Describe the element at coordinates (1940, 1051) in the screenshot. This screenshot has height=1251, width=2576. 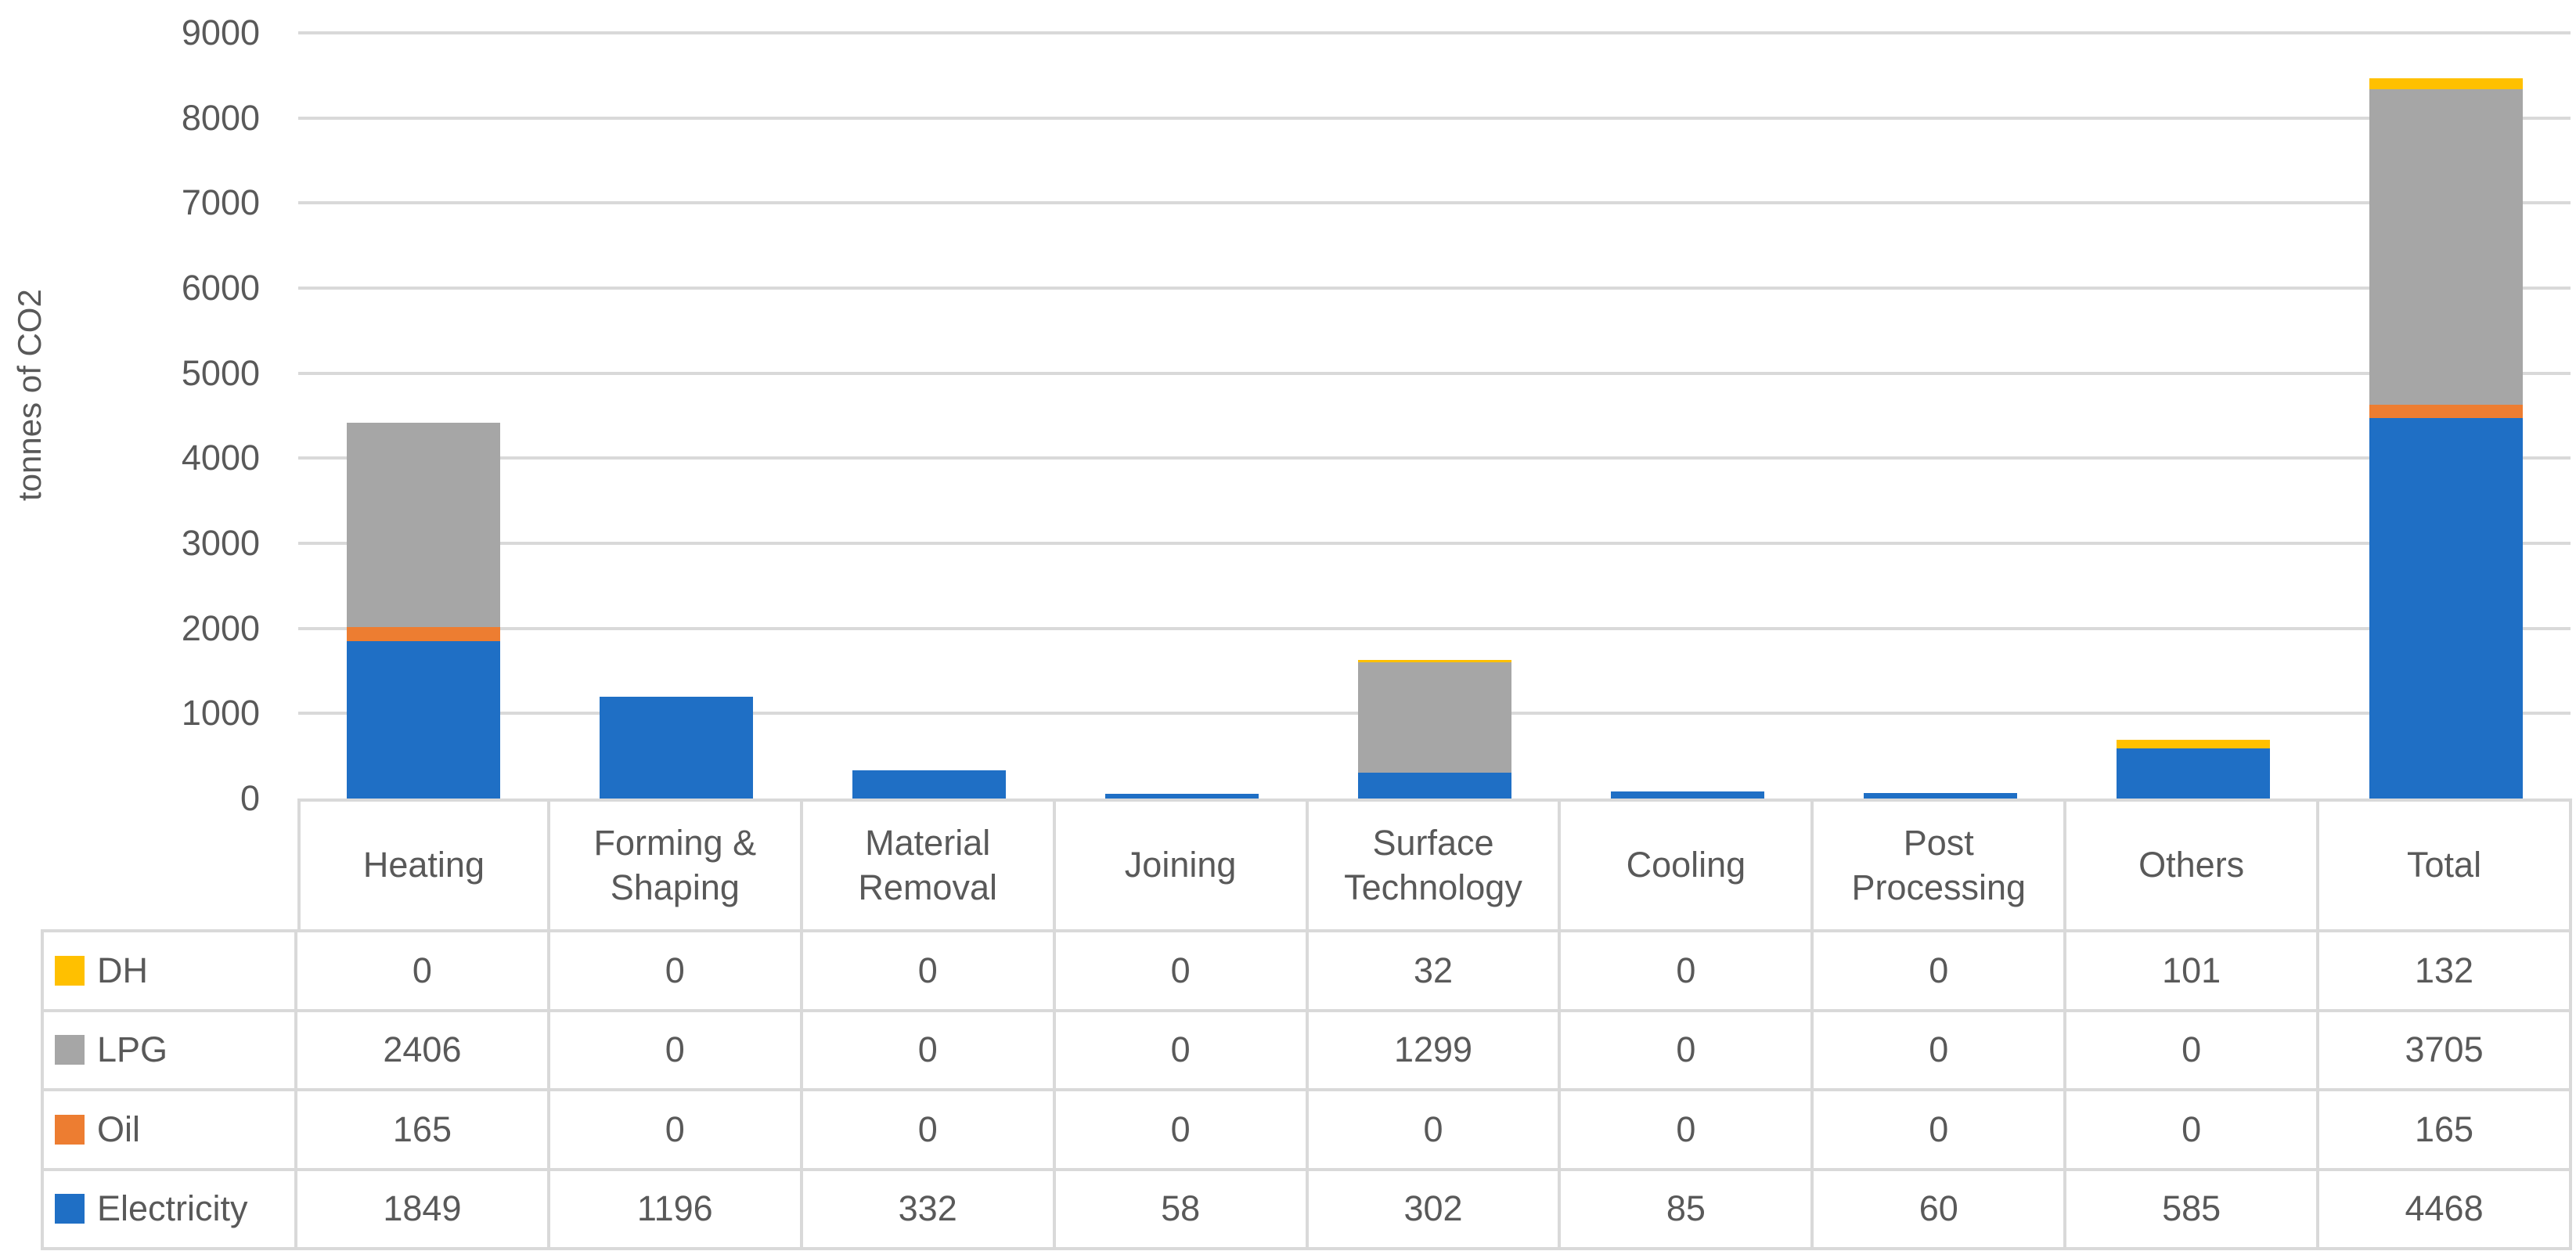
I see `table-value-post-processing-lpg: 0` at that location.